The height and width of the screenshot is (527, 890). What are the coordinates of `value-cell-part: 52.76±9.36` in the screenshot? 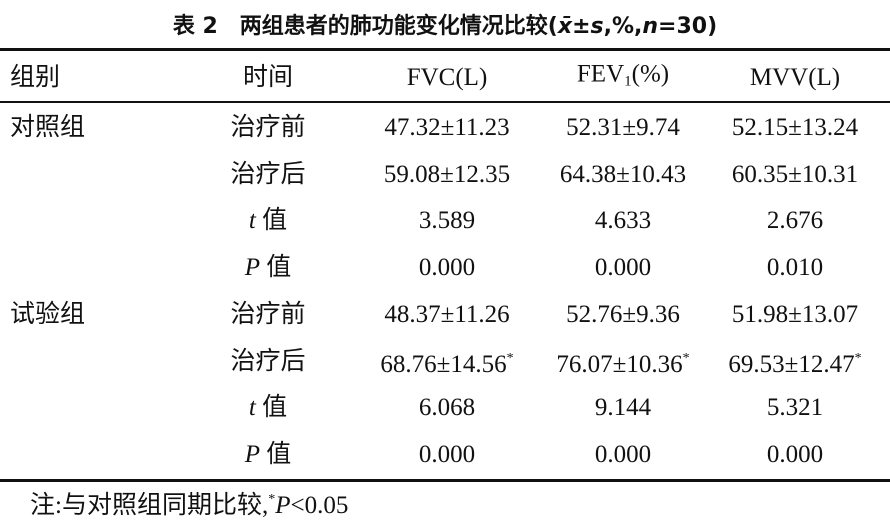 It's located at (623, 314).